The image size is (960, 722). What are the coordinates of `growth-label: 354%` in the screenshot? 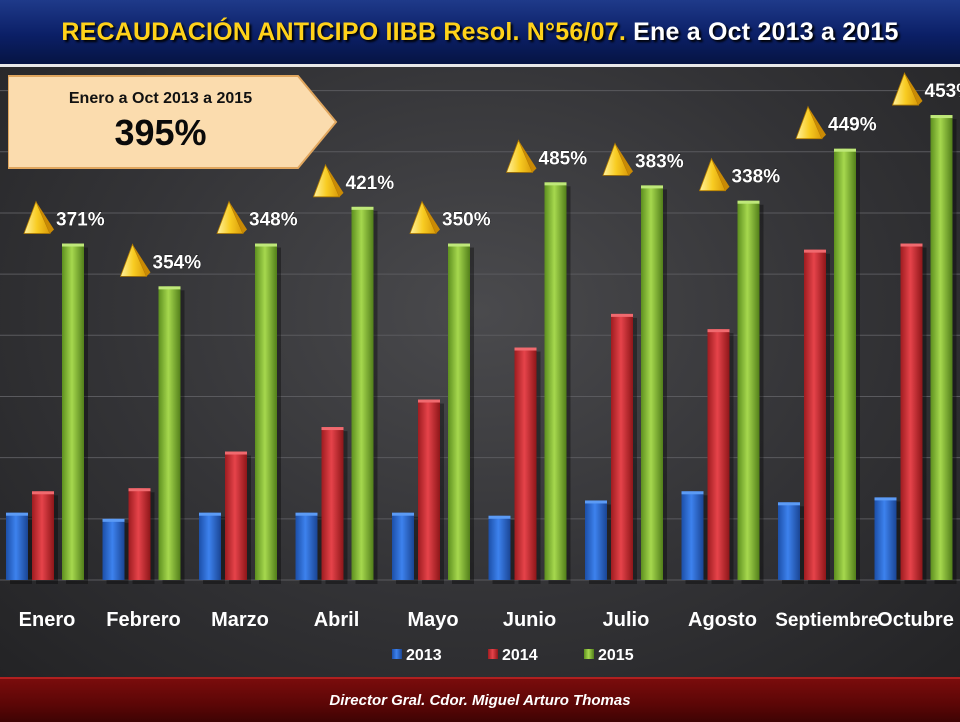 It's located at (177, 262).